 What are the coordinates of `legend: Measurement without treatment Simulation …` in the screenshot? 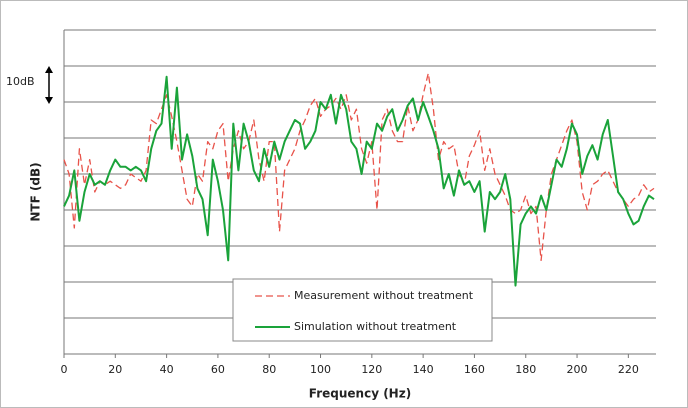 It's located at (362, 310).